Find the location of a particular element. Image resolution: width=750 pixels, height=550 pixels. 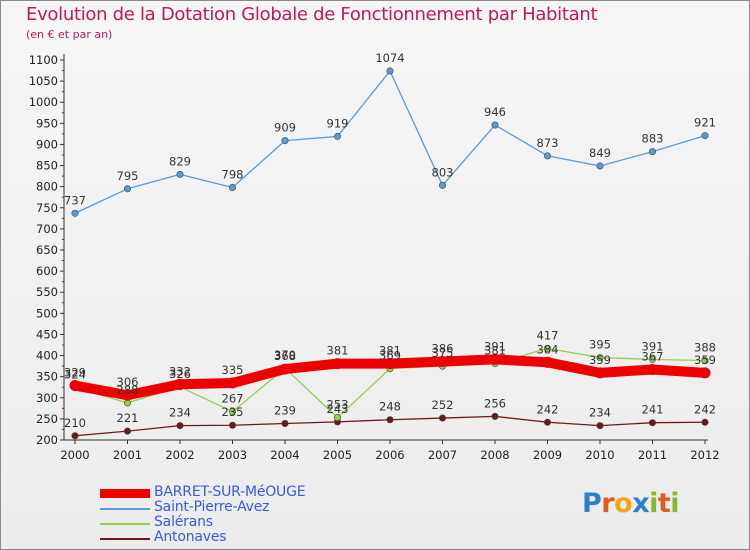

x-tick-label: 2005 is located at coordinates (337, 455).